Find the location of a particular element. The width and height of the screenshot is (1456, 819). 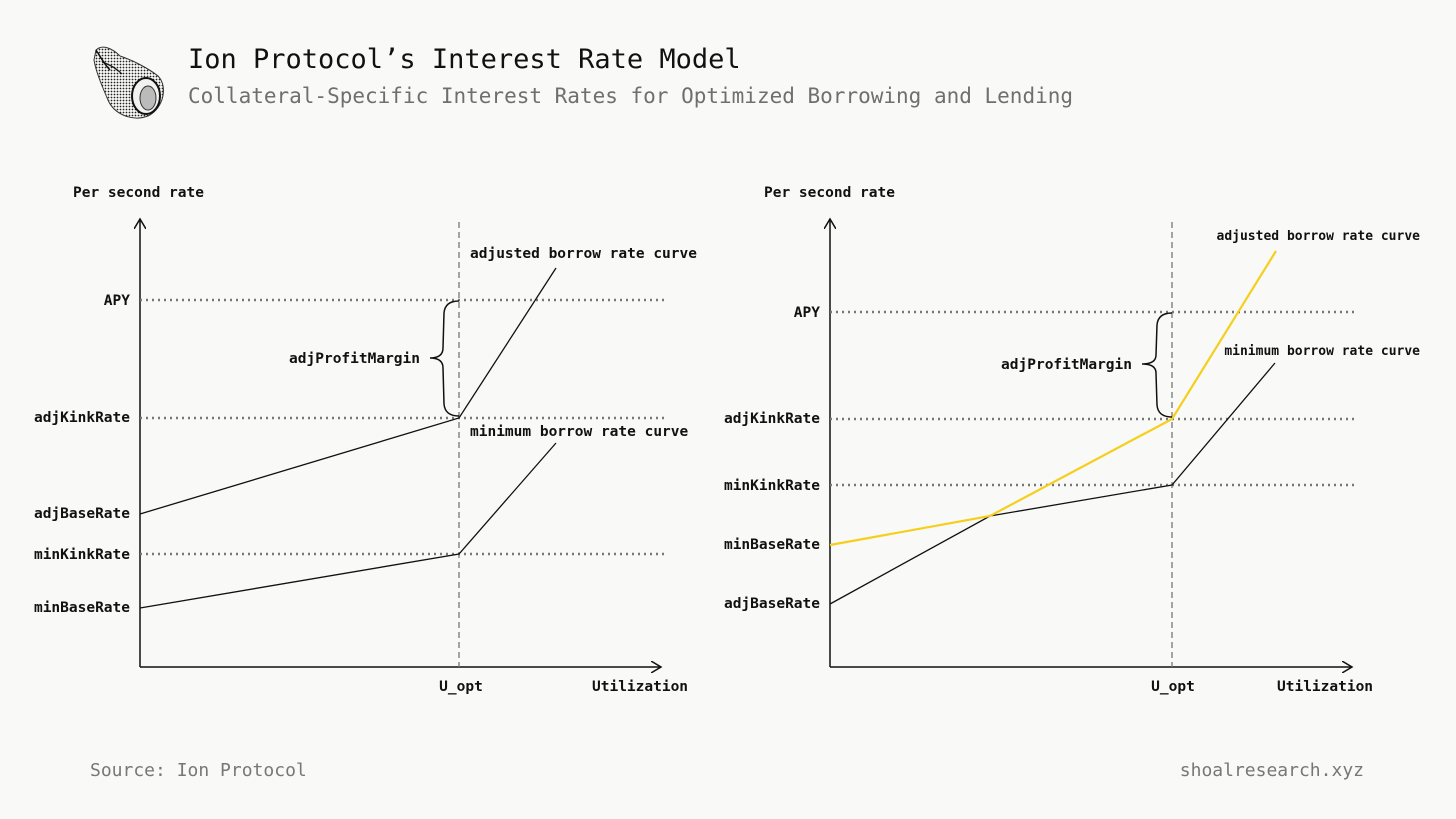

right-u-opt-tick-label: U_opt is located at coordinates (1173, 687).